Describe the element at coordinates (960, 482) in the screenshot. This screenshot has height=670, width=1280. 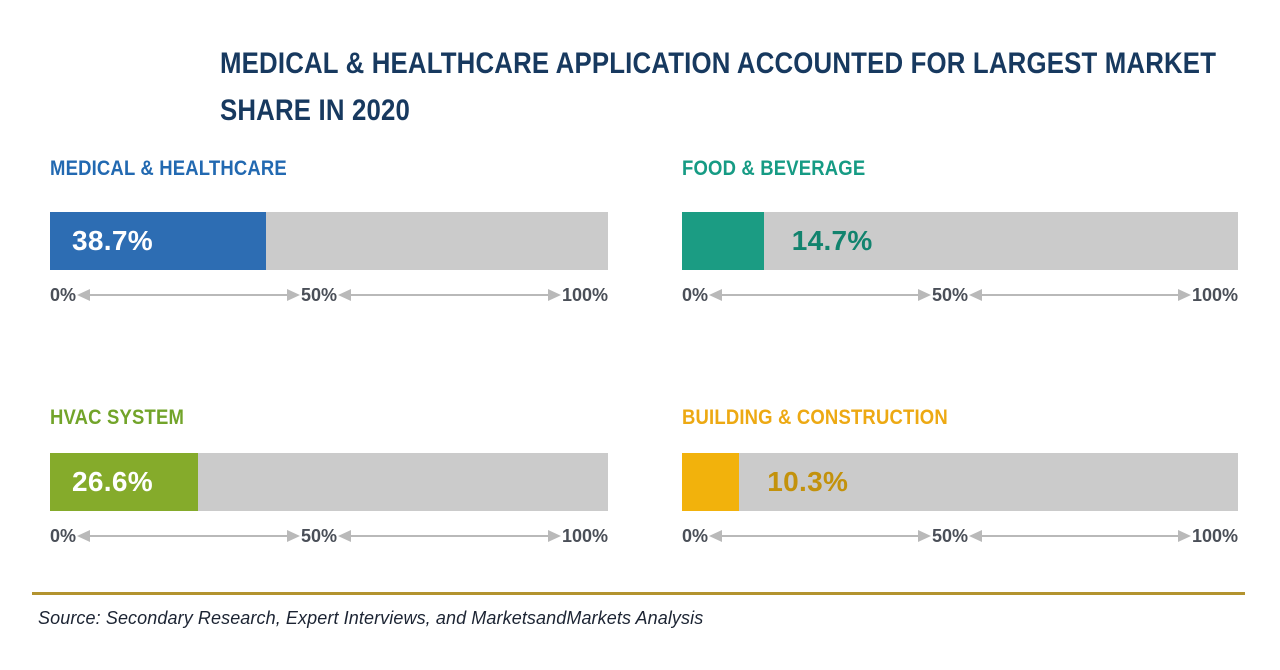
I see `bar-track: 10.3%` at that location.